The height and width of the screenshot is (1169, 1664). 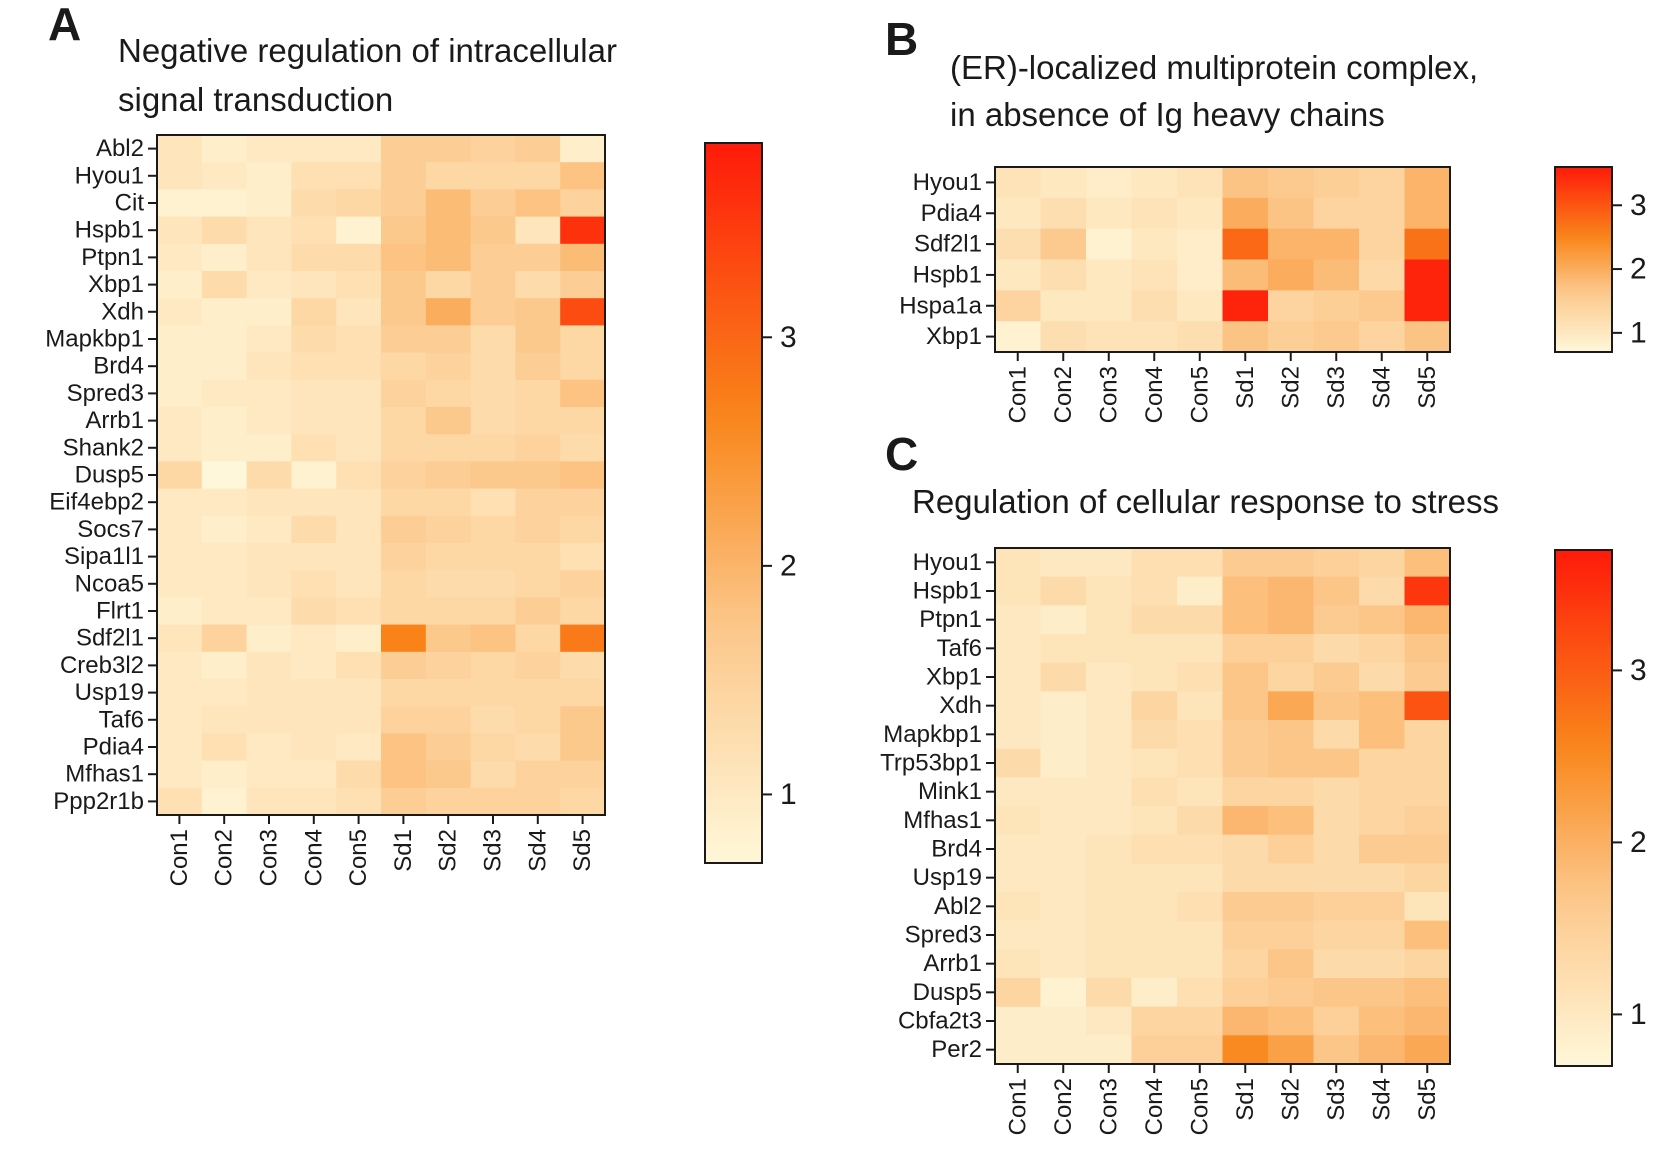 I want to click on row-label: Mink1, so click(x=950, y=791).